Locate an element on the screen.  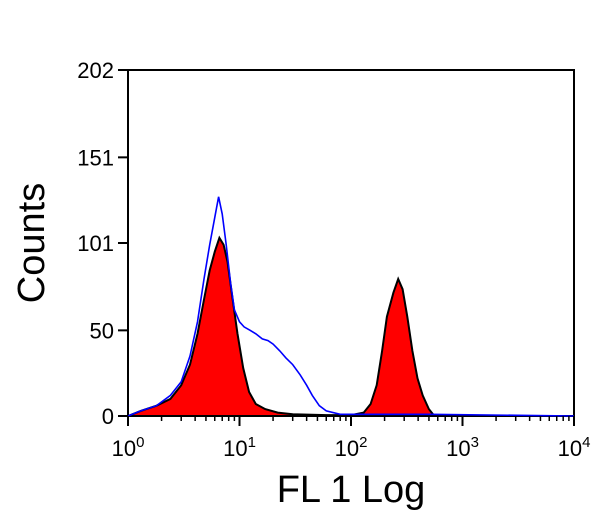
y-tick-label: 202 is located at coordinates (95, 70).